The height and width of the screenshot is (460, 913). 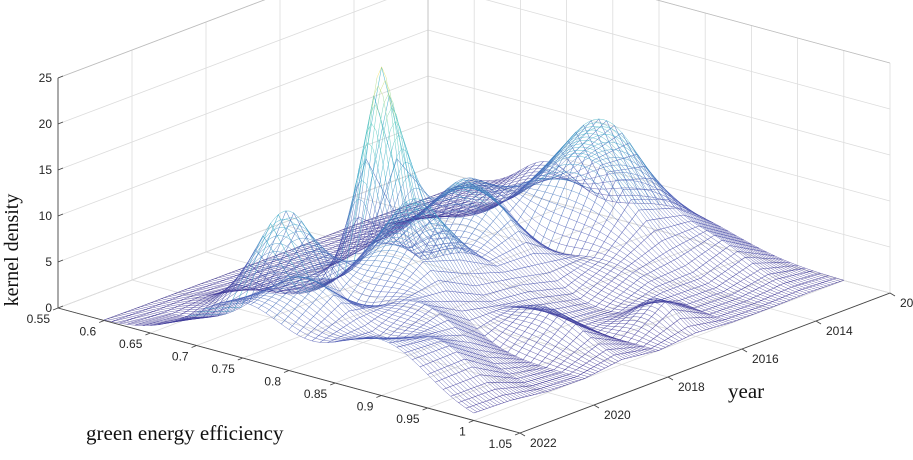 What do you see at coordinates (474, 300) in the screenshot?
I see `floor-x-gridline` at bounding box center [474, 300].